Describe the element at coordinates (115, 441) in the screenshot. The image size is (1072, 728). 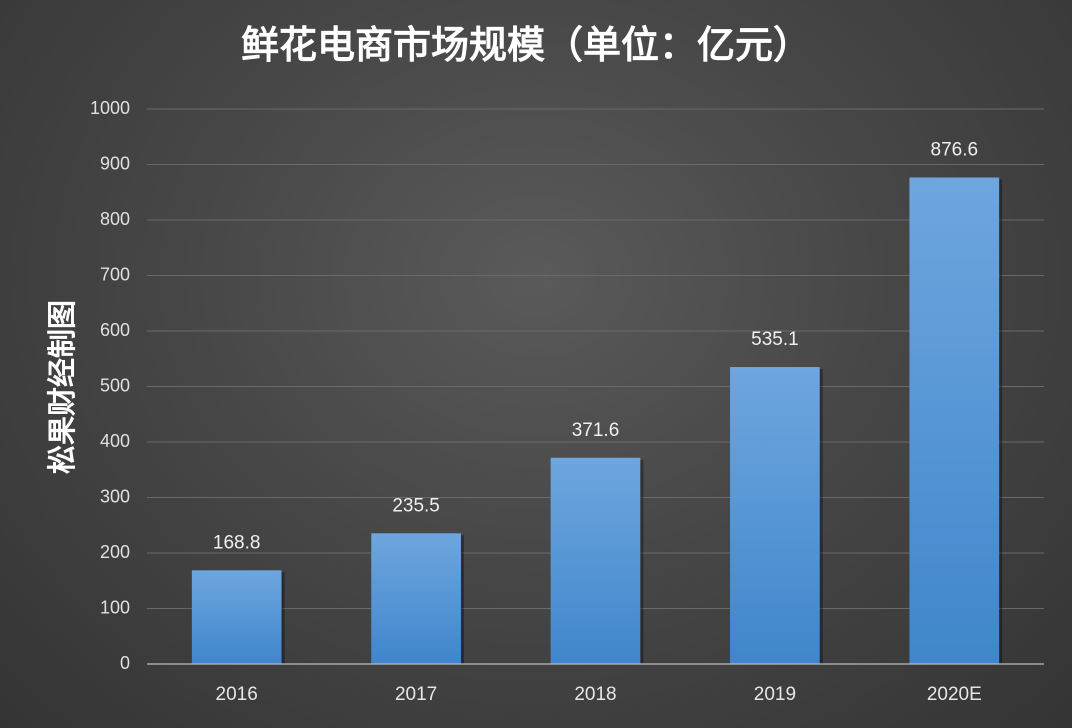
I see `y-tick-label: 400` at that location.